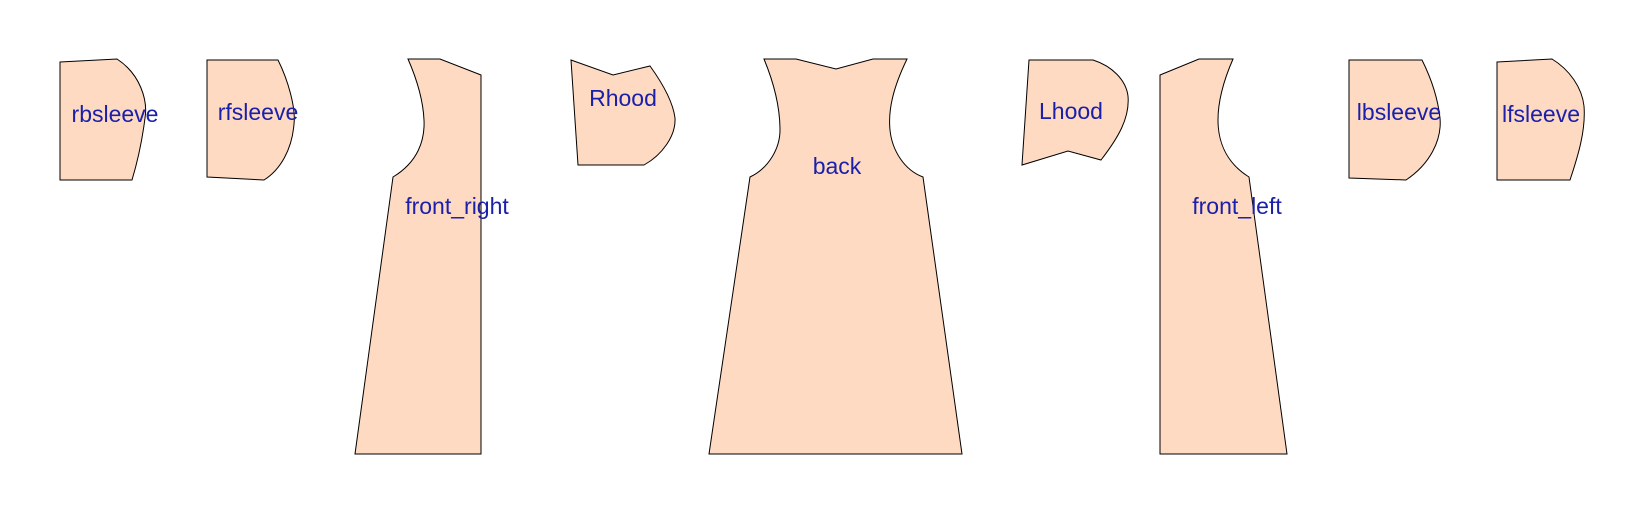 The height and width of the screenshot is (513, 1643). Describe the element at coordinates (1541, 114) in the screenshot. I see `pattern-piece-label-lfsleeve: lfsleeve` at that location.